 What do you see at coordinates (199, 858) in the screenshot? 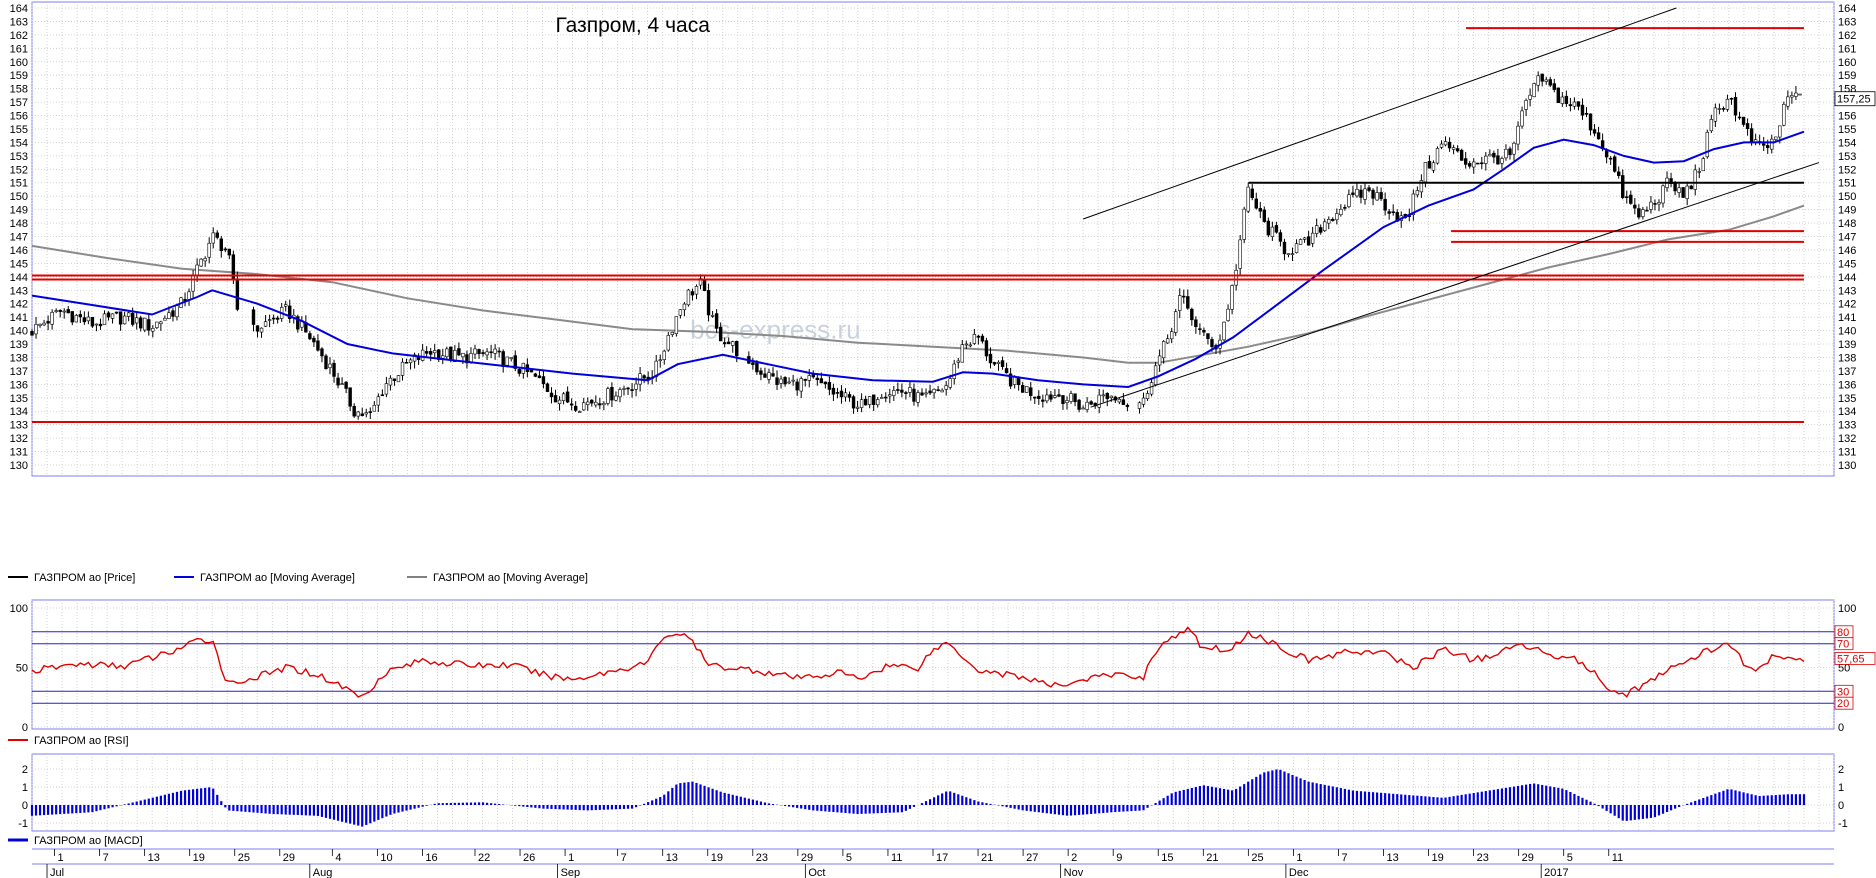
I see `day-label: 19` at bounding box center [199, 858].